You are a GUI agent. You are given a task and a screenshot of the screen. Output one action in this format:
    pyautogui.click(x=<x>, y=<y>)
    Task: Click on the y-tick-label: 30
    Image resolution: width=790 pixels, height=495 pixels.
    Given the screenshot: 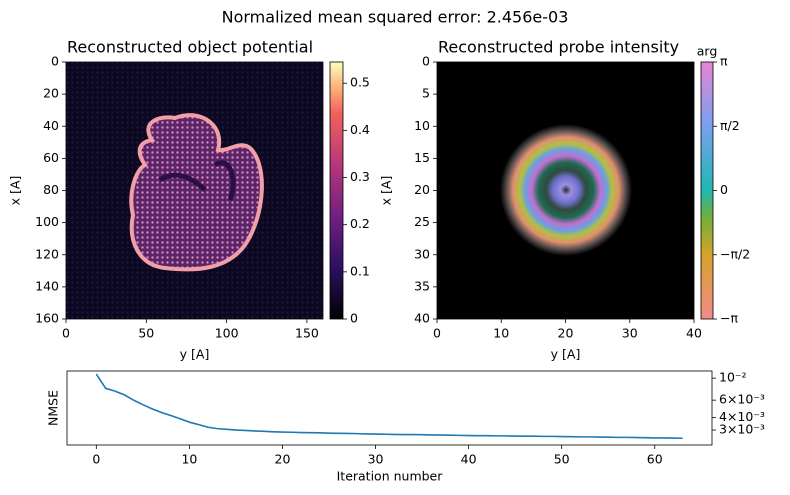 What is the action you would take?
    pyautogui.click(x=422, y=253)
    